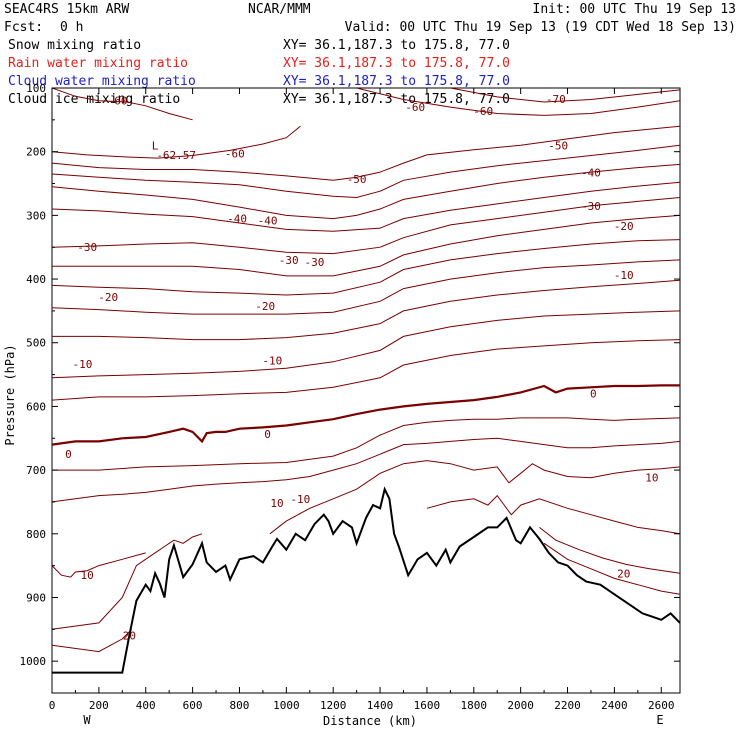 This screenshot has height=745, width=740. Describe the element at coordinates (146, 705) in the screenshot. I see `x-tick-label: 400` at that location.